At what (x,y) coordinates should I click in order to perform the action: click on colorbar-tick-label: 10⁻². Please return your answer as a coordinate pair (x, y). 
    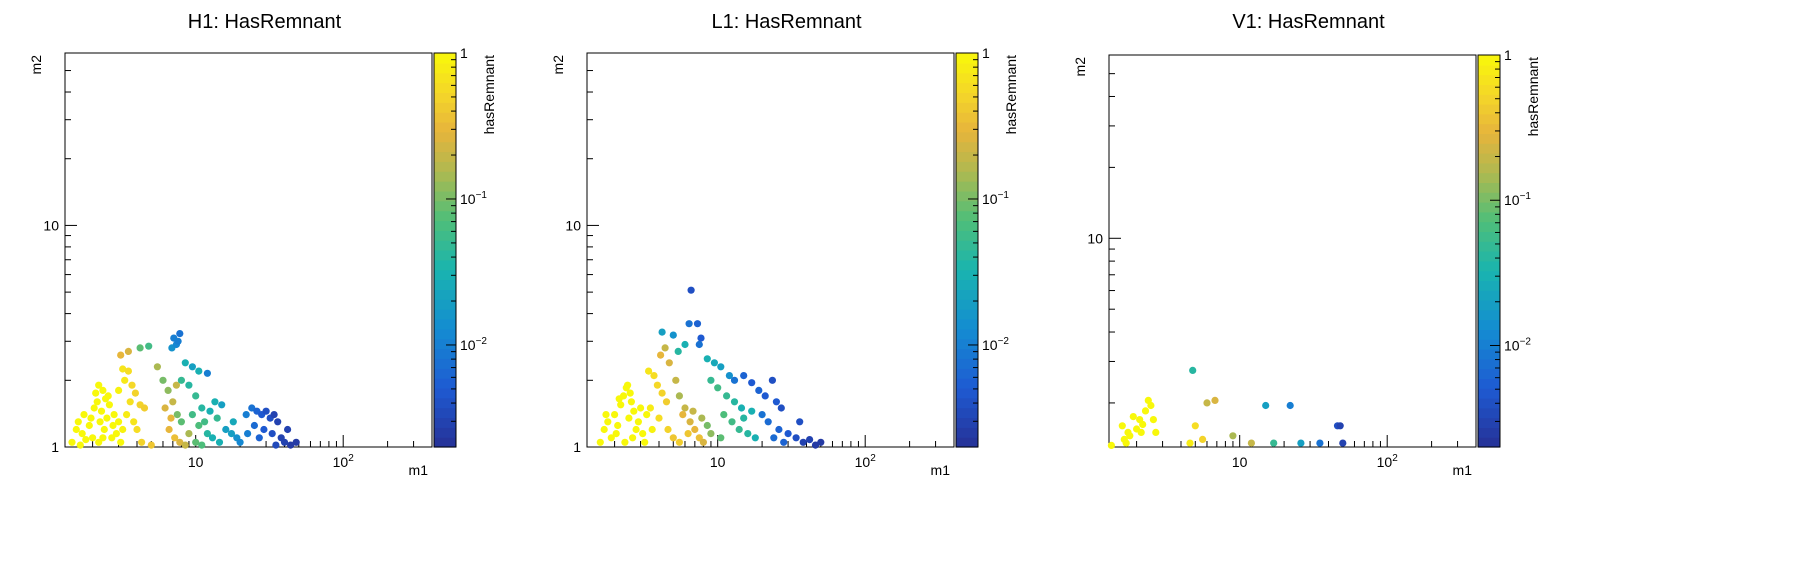
    Looking at the image, I should click on (473, 344).